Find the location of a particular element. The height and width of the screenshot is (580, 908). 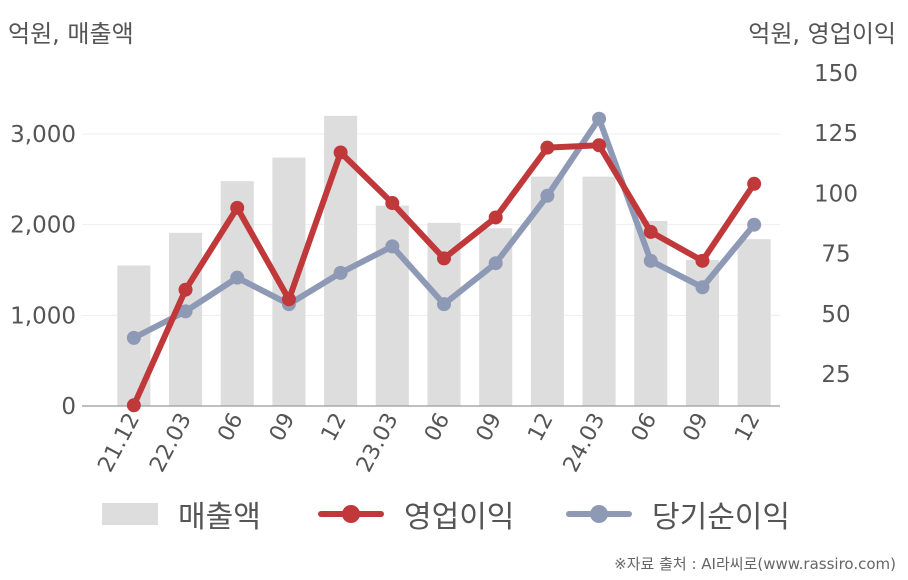

point-영업이익-24.03 is located at coordinates (599, 145).